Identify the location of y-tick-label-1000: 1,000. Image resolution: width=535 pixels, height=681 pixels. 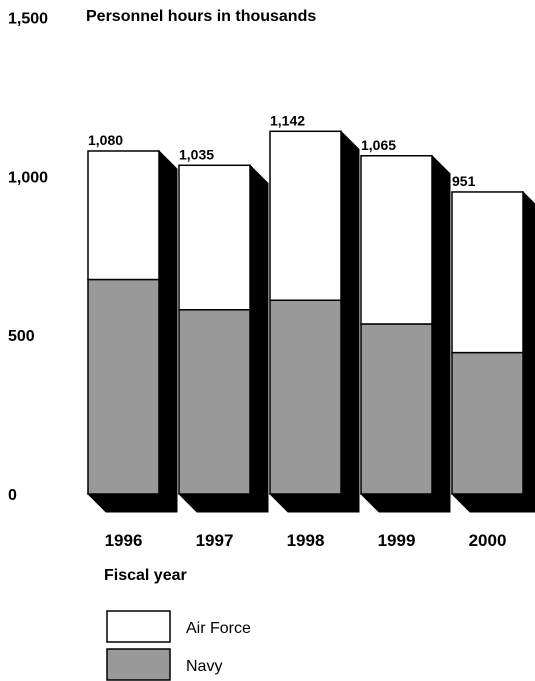
(28, 177).